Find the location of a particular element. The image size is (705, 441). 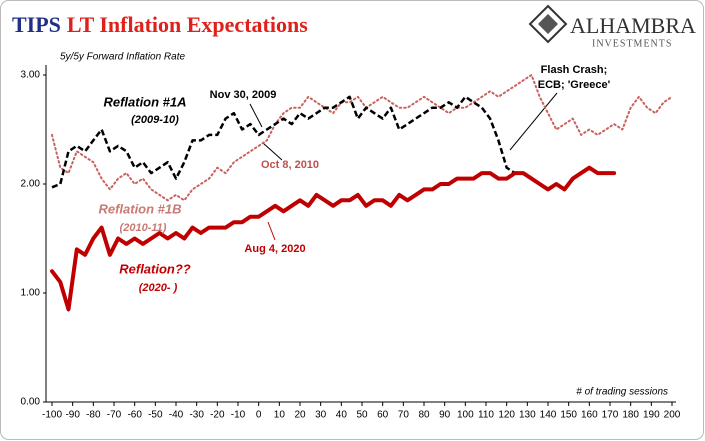

y-tick-label: 3.00 is located at coordinates (31, 75).